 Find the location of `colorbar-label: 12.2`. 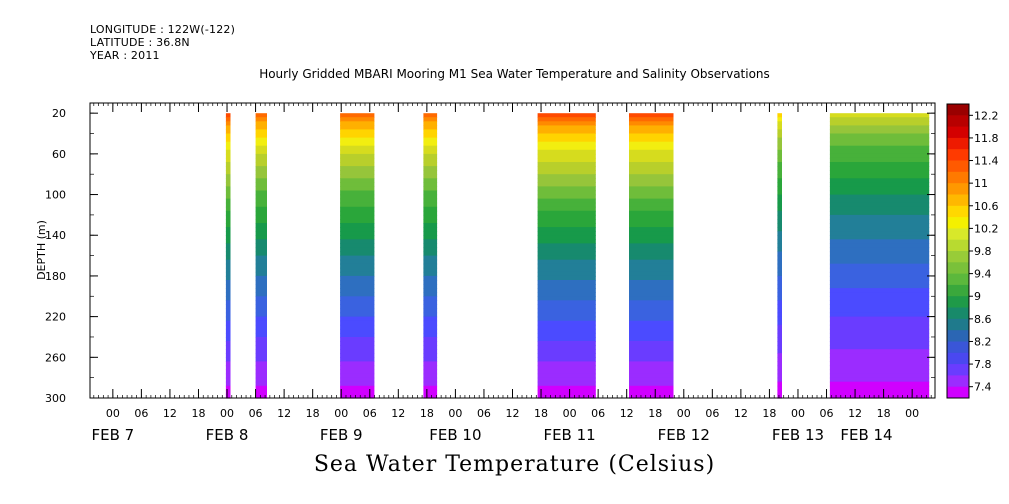

colorbar-label: 12.2 is located at coordinates (986, 115).